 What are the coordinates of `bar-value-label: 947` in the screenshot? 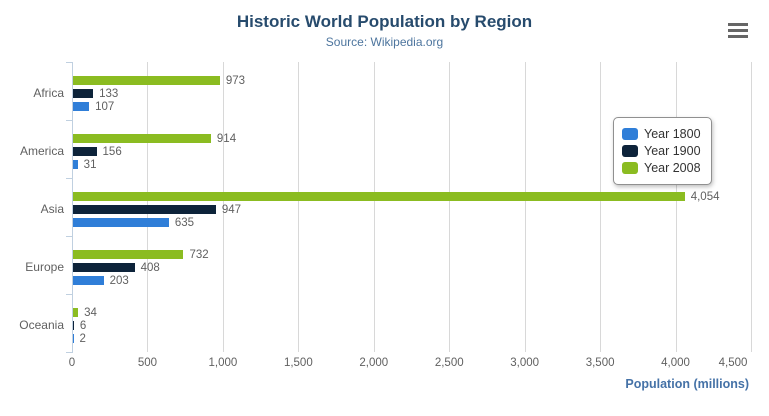 It's located at (231, 209).